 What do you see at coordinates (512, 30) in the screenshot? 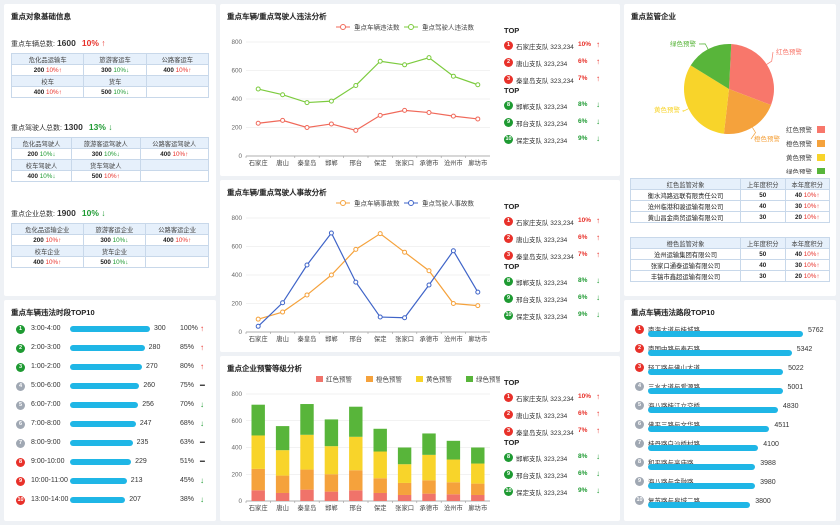
I see `top-label: TOP` at bounding box center [512, 30].